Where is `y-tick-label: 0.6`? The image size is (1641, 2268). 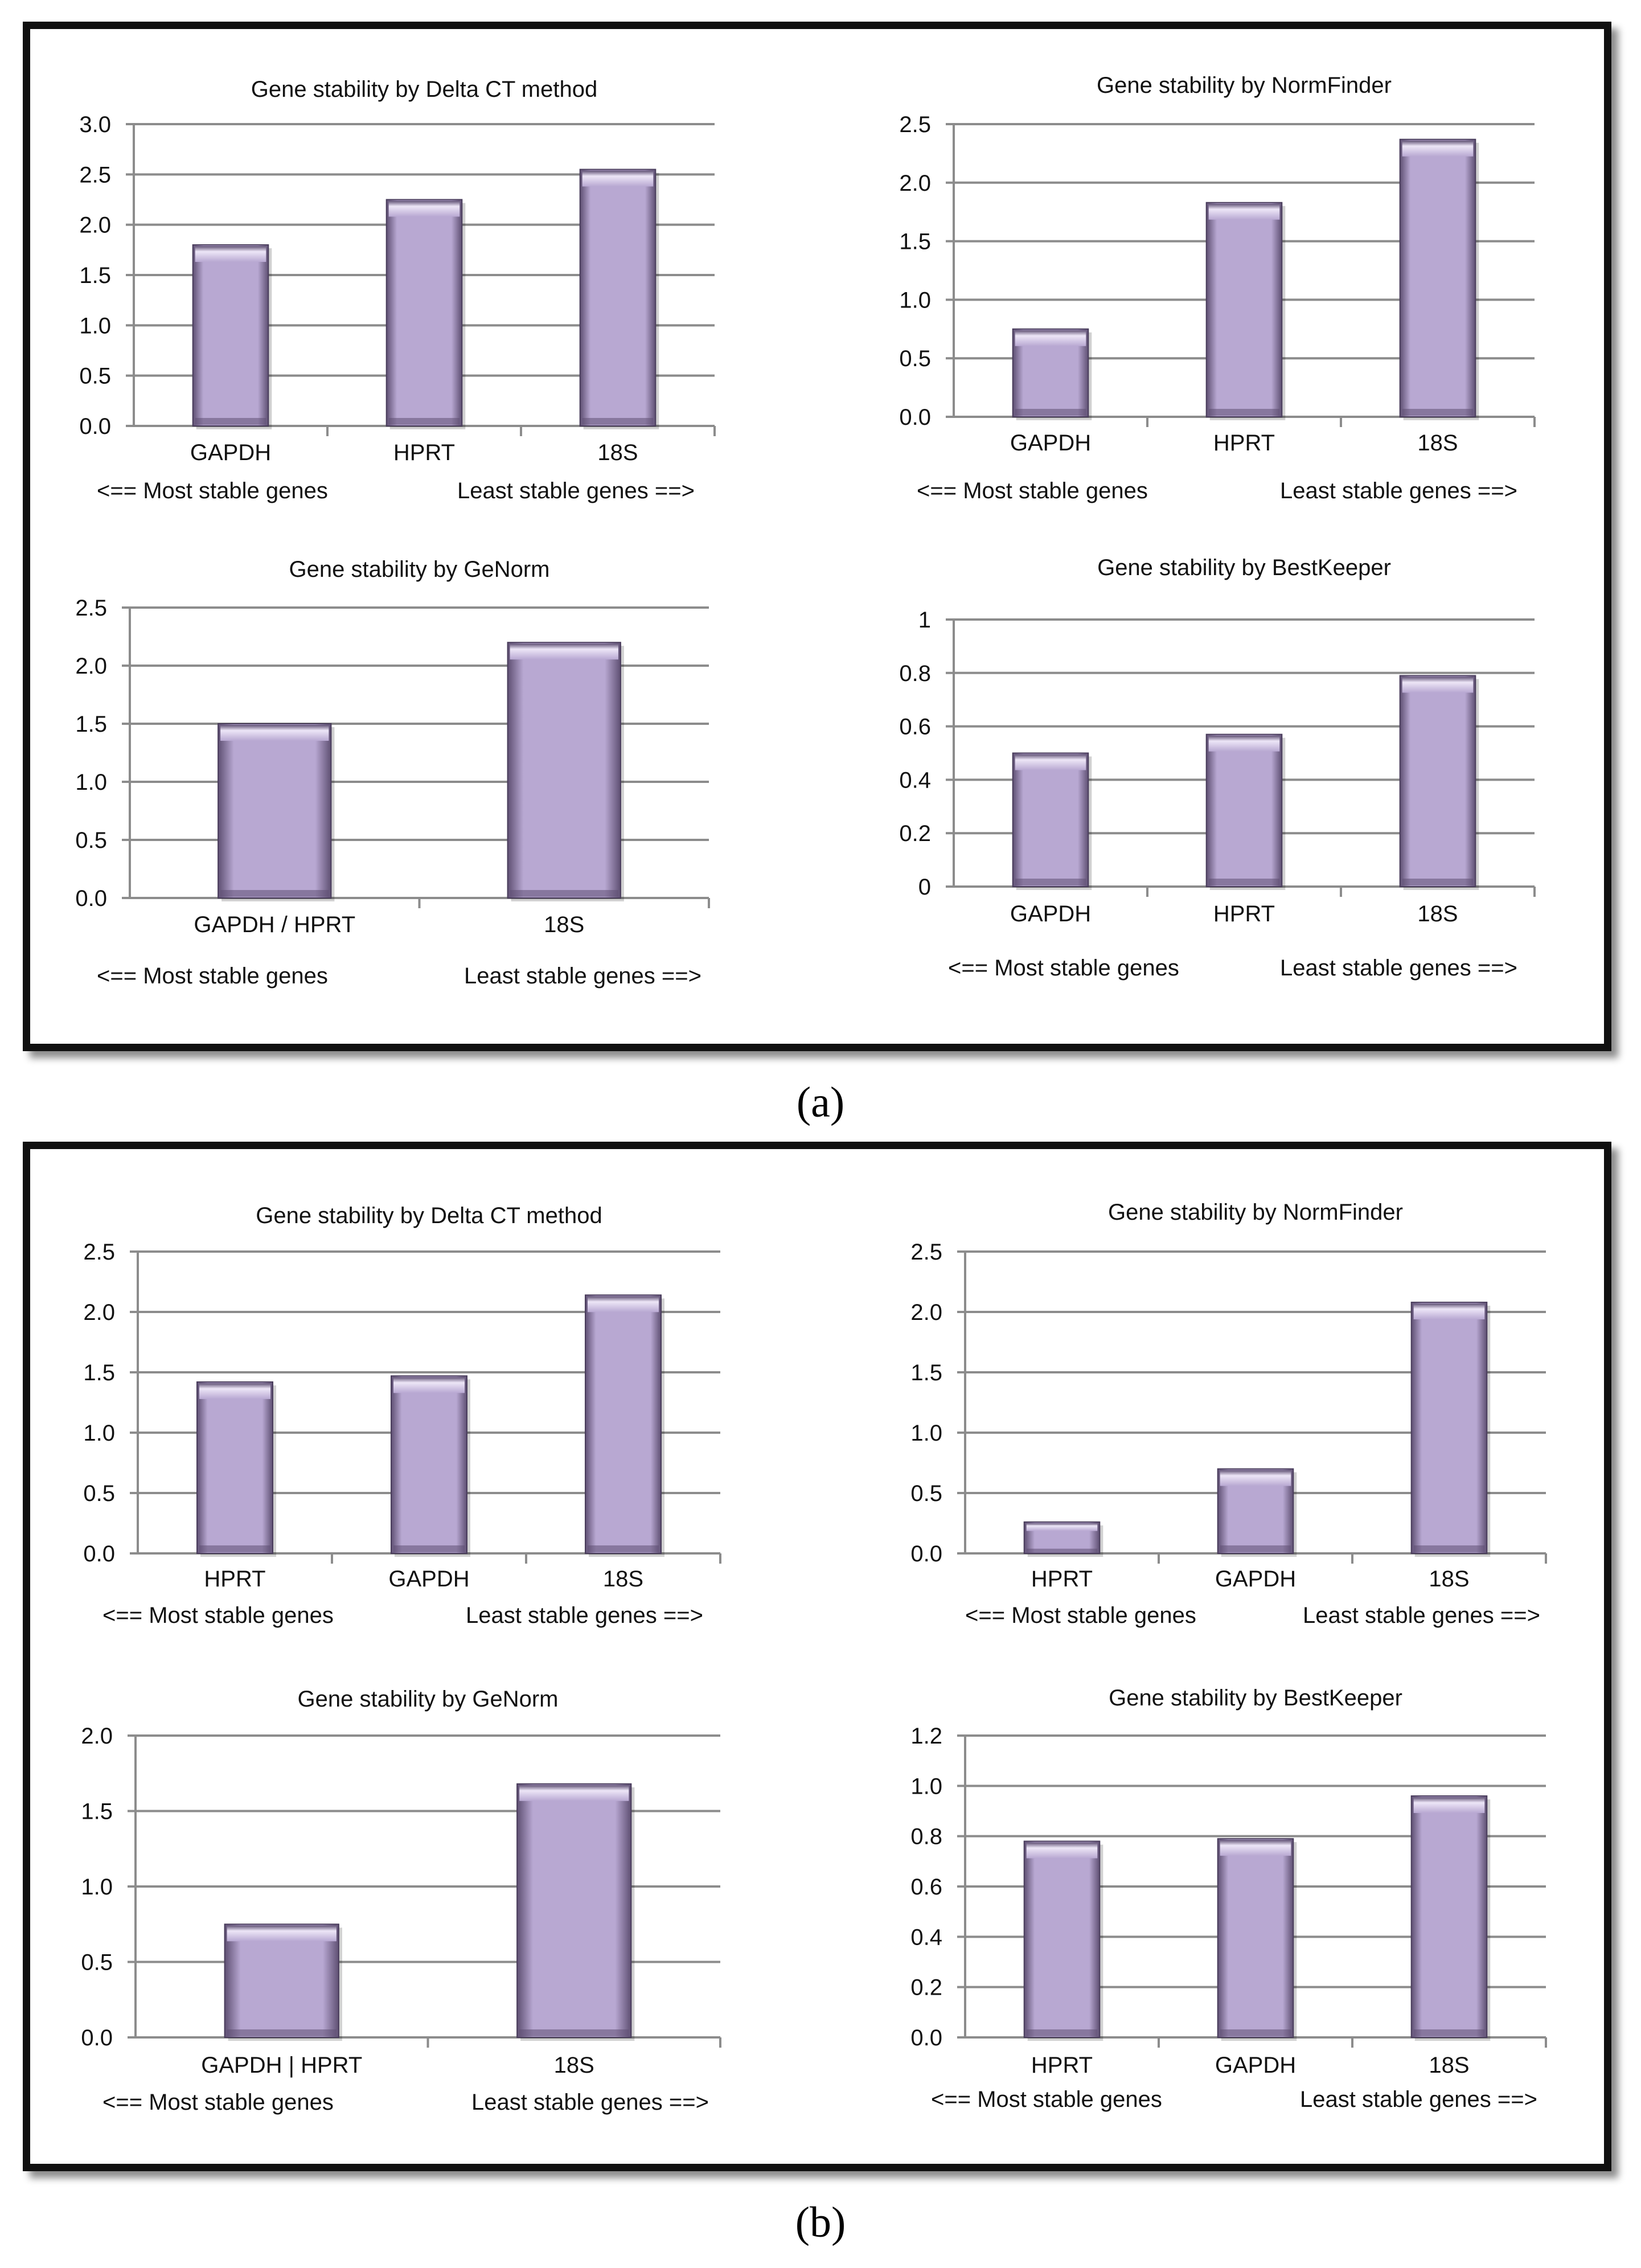
y-tick-label: 0.6 is located at coordinates (915, 727).